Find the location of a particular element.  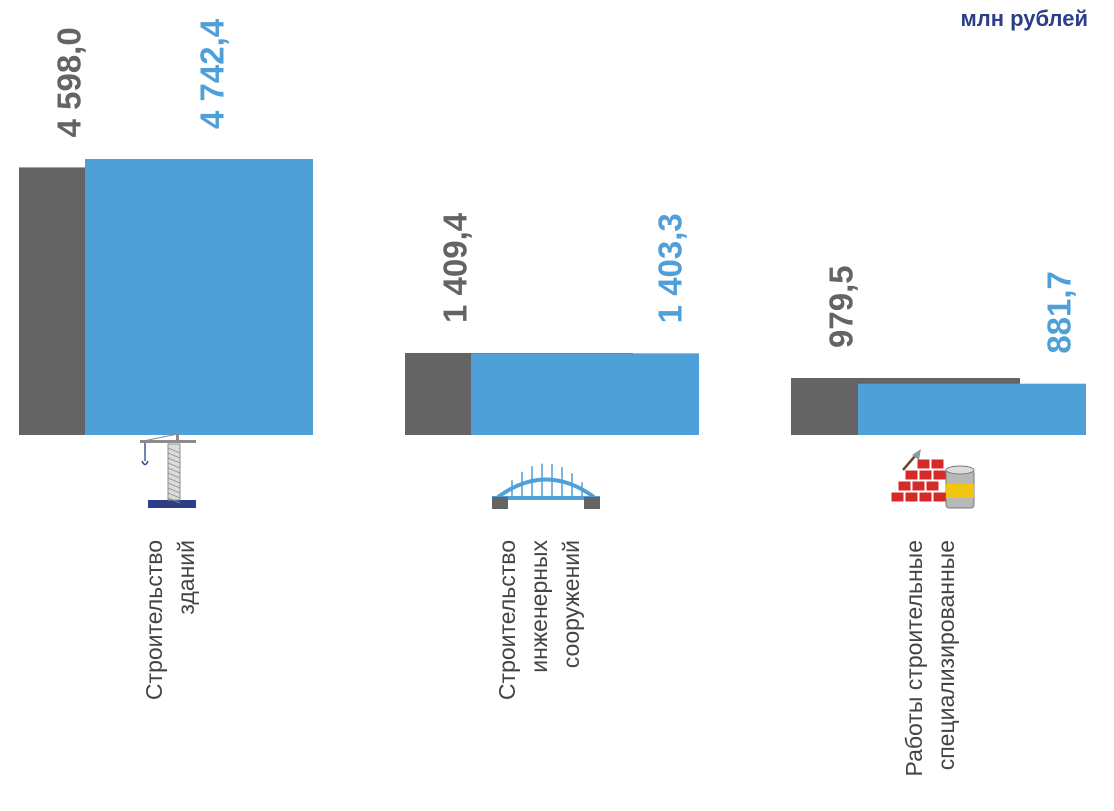

tower-crane-icon is located at coordinates (168, 470).